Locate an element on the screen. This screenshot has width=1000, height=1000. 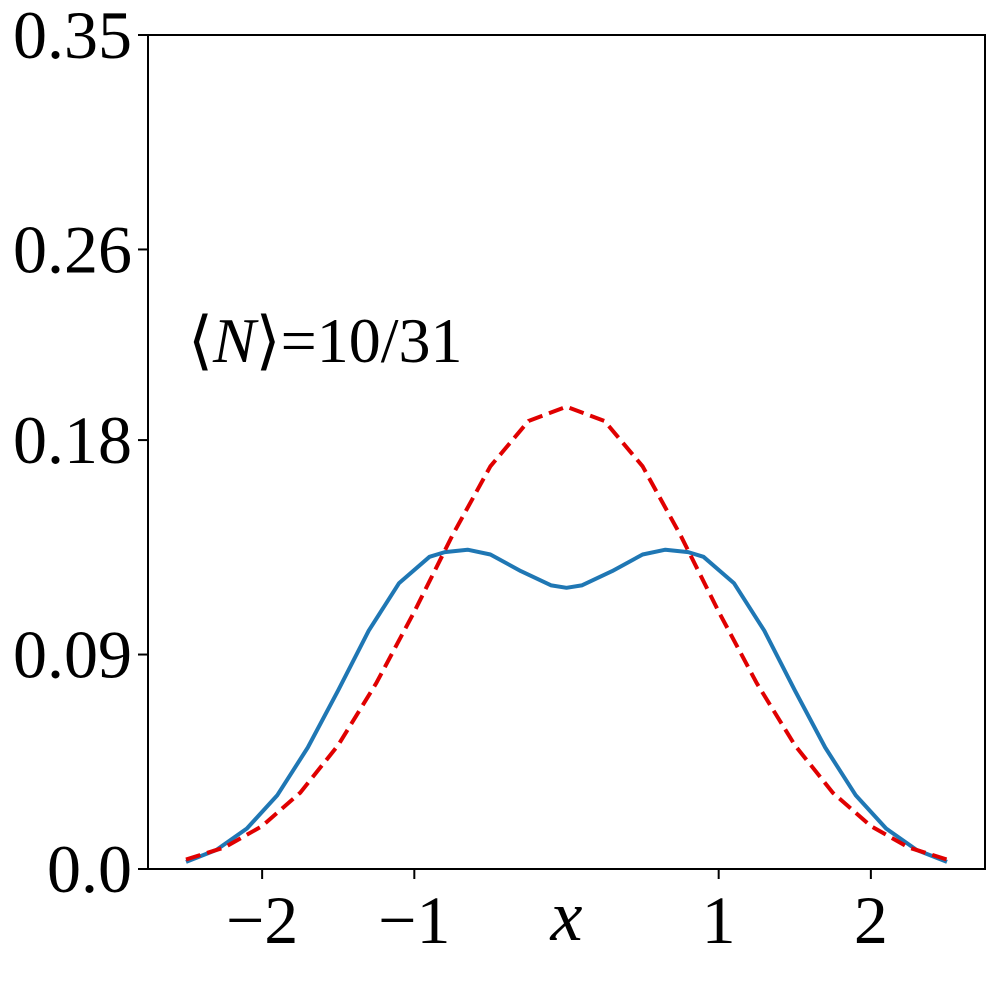
x-tick-label: 2 is located at coordinates (871, 920).